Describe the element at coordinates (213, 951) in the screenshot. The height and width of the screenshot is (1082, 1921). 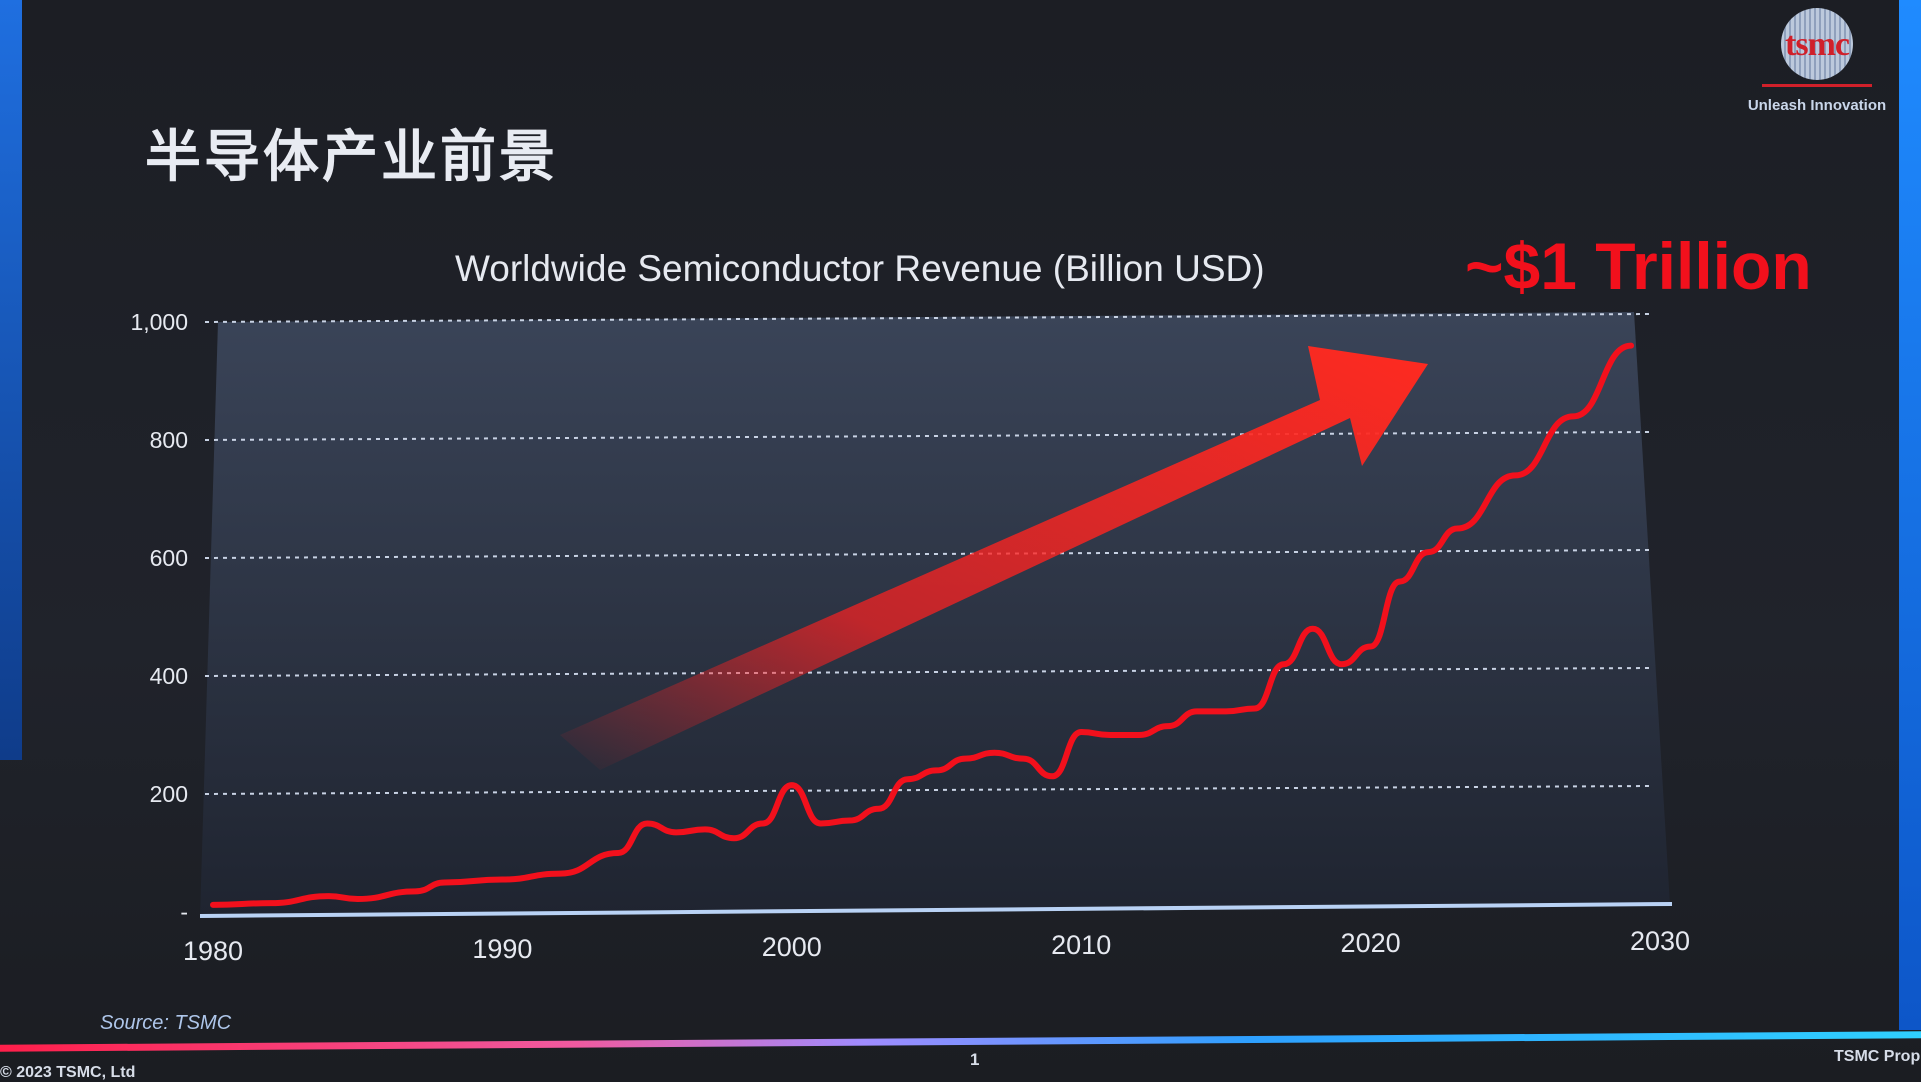
I see `x-tick-label: 1980` at that location.